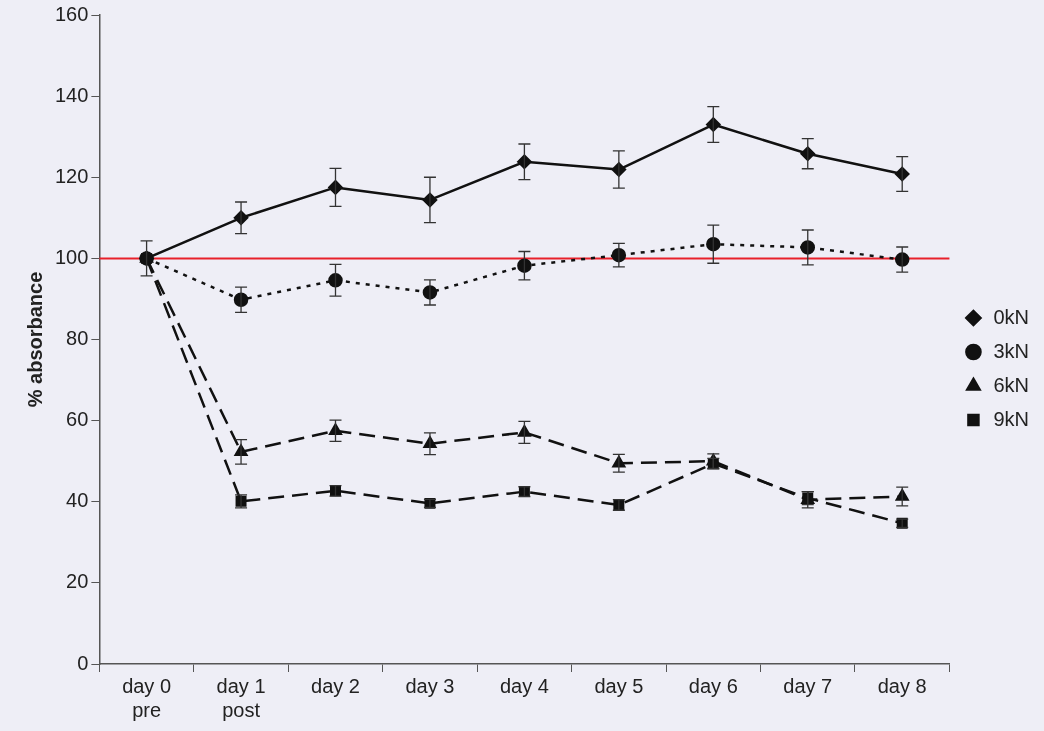 This screenshot has width=1044, height=731. What do you see at coordinates (77, 338) in the screenshot?
I see `y-tick-label: 80` at bounding box center [77, 338].